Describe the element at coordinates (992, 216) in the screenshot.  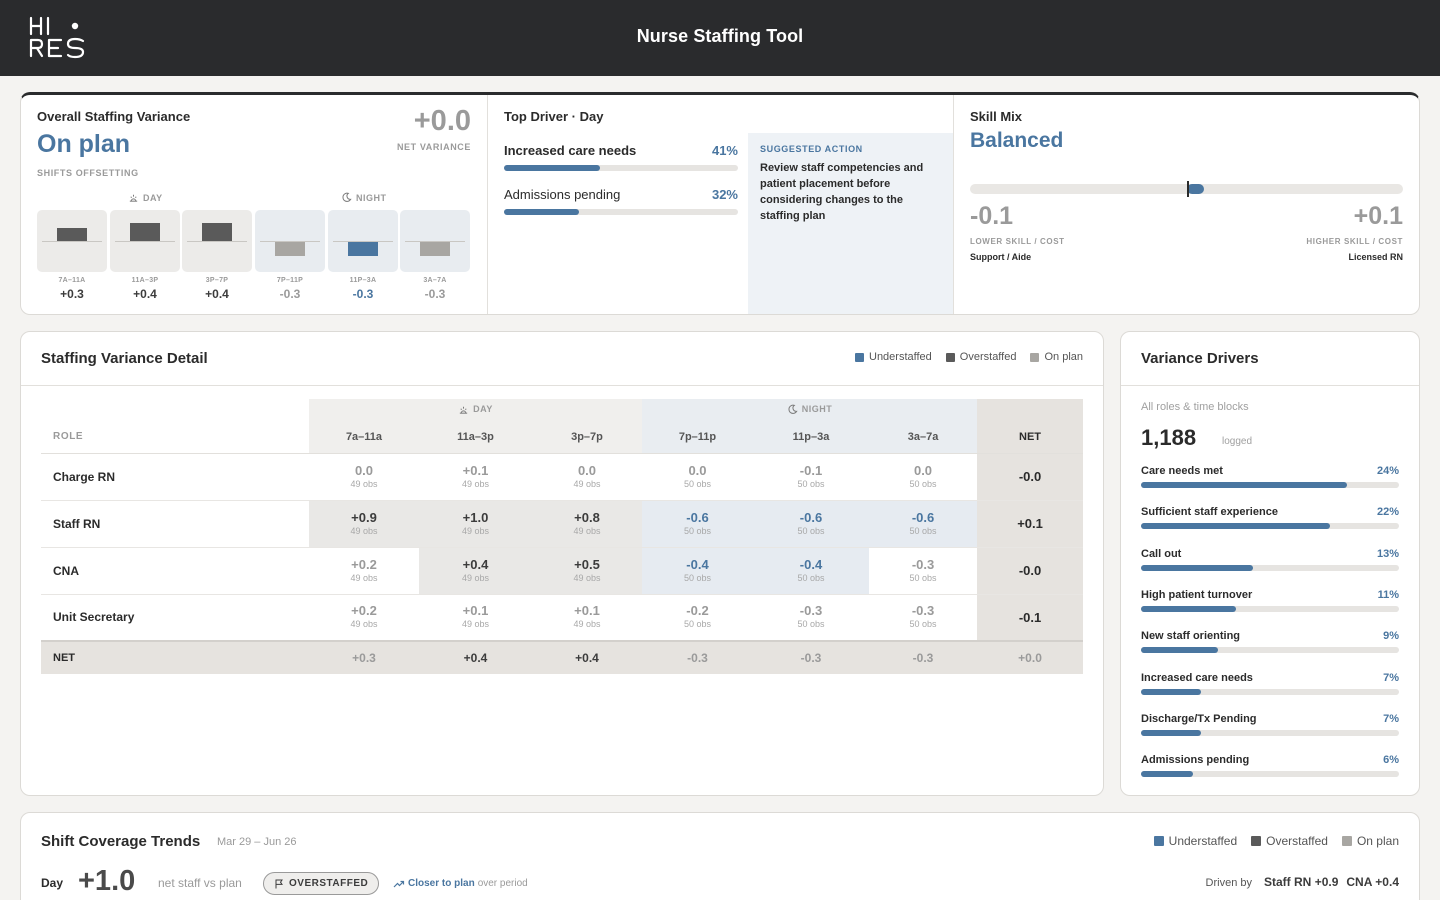
I see `skill-low-value: -0.1` at that location.